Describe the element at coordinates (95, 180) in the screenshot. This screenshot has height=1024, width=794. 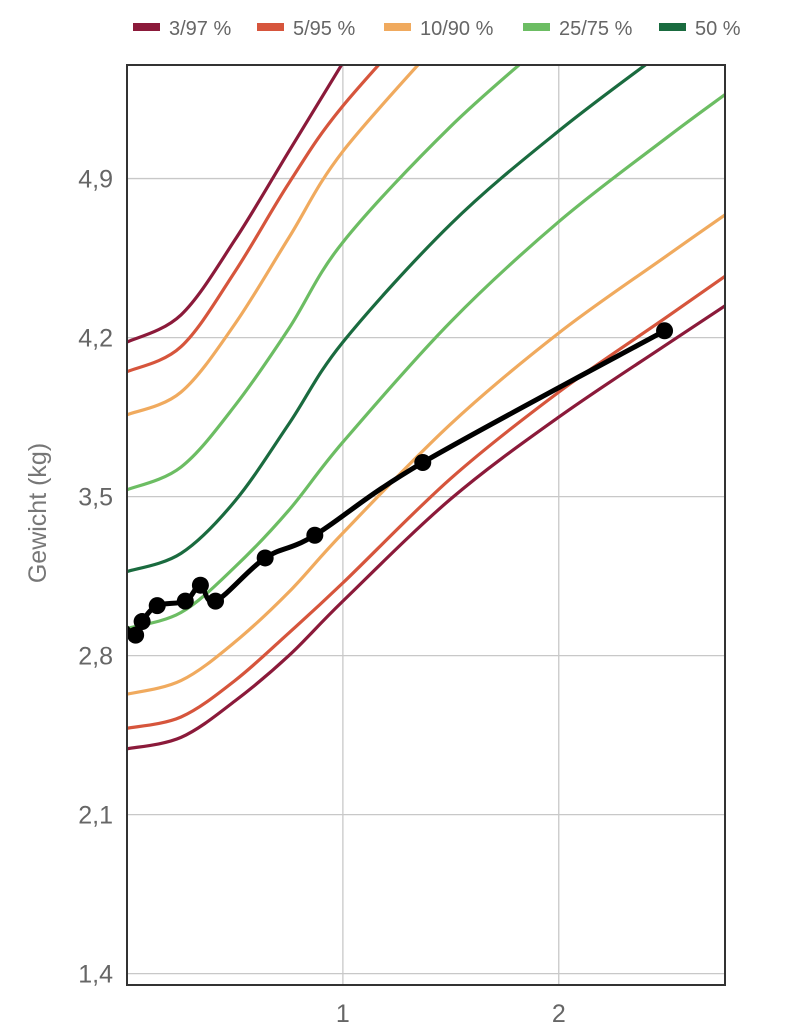
I see `y-tick-label: 4,9` at that location.